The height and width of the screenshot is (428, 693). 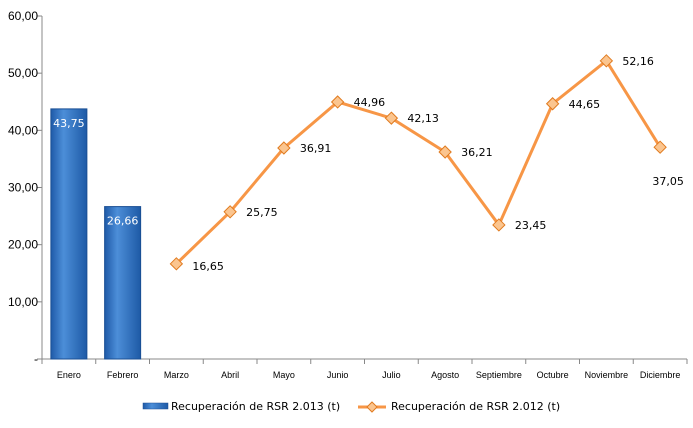 What do you see at coordinates (255, 406) in the screenshot?
I see `legend-label-2013: Recuperación de RSR 2.013 (t)` at bounding box center [255, 406].